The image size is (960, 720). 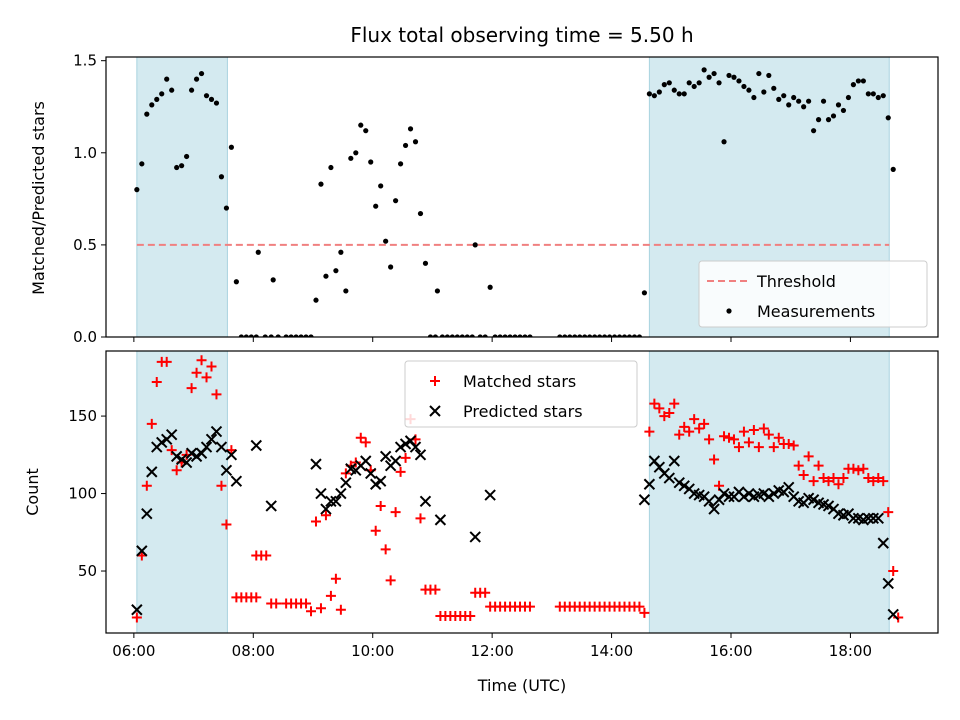 What do you see at coordinates (816, 311) in the screenshot?
I see `legend-label: Measurements` at bounding box center [816, 311].